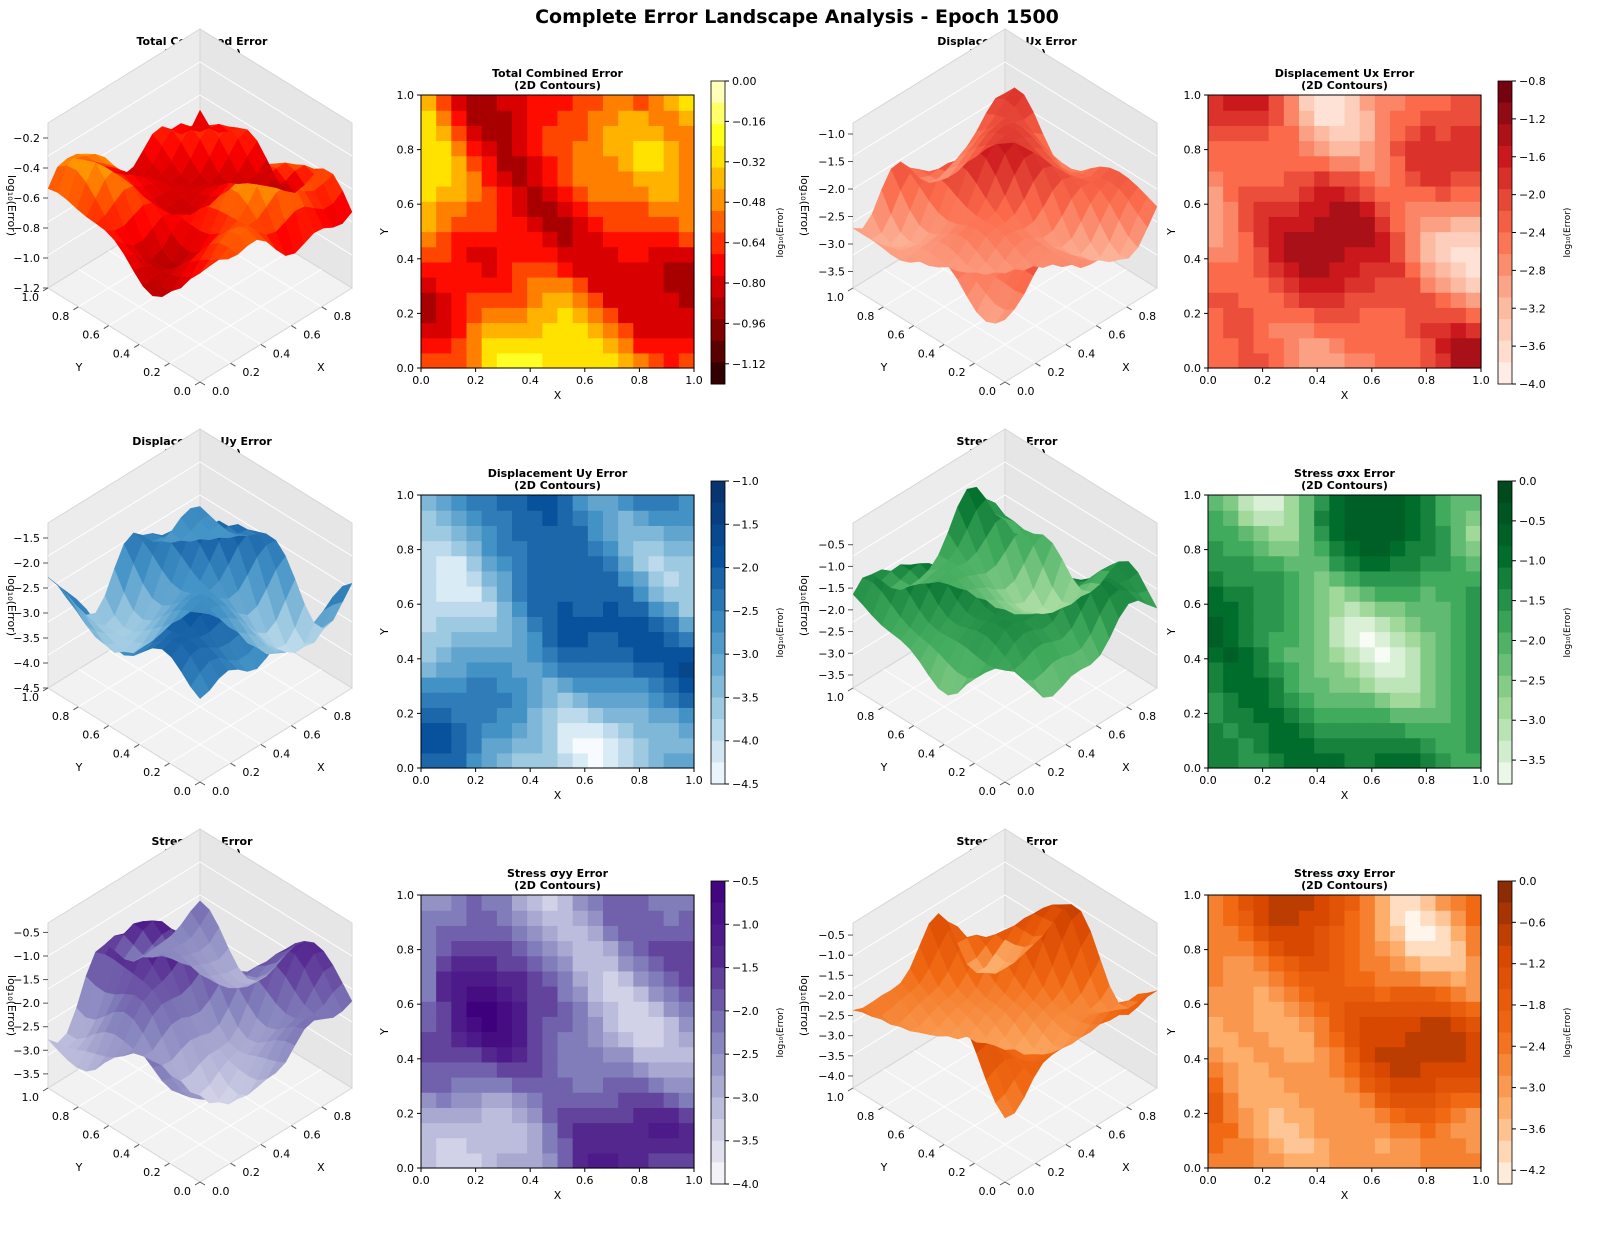 The width and height of the screenshot is (1604, 1240). I want to click on y-tick-label: 0.0, so click(988, 391).